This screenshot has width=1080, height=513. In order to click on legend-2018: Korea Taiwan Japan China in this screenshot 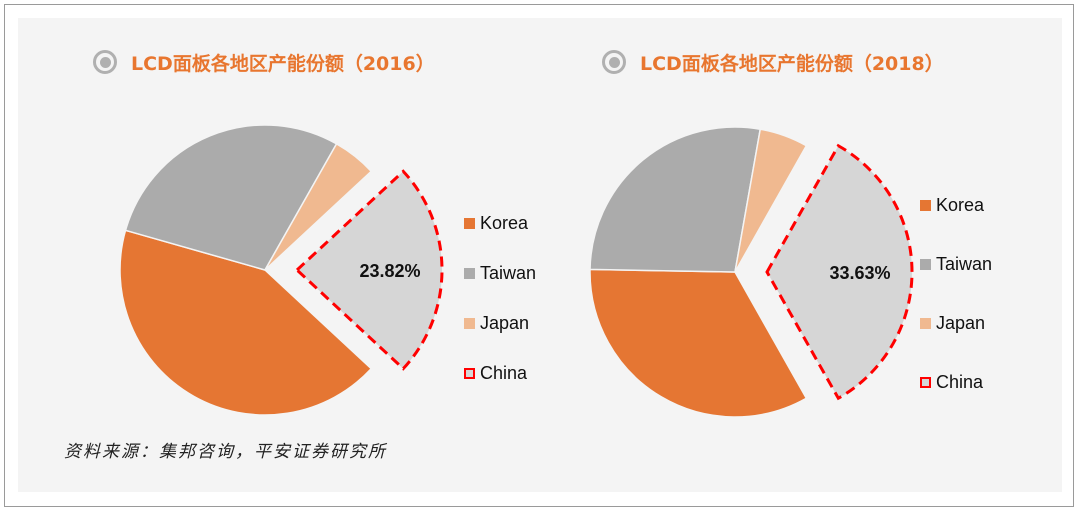, I will do `click(956, 311)`.